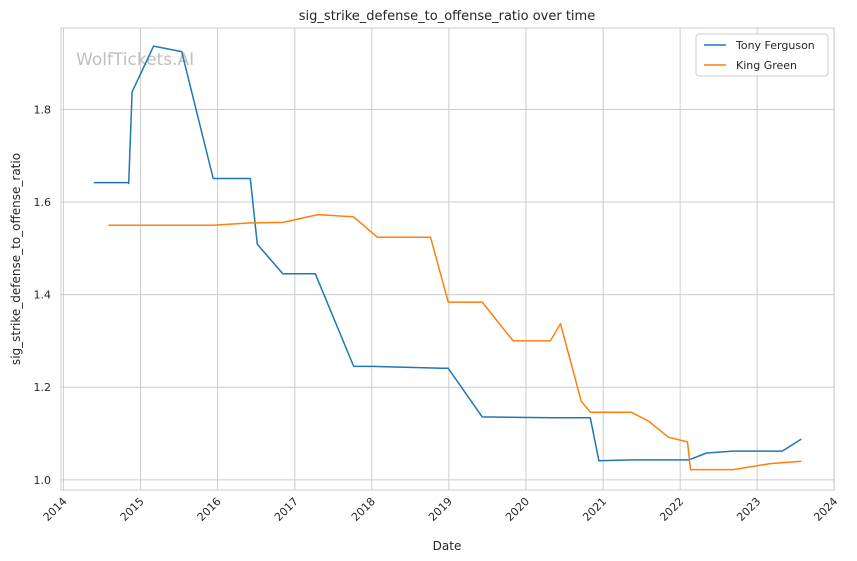  I want to click on y-tick-label: 1.6, so click(43, 202).